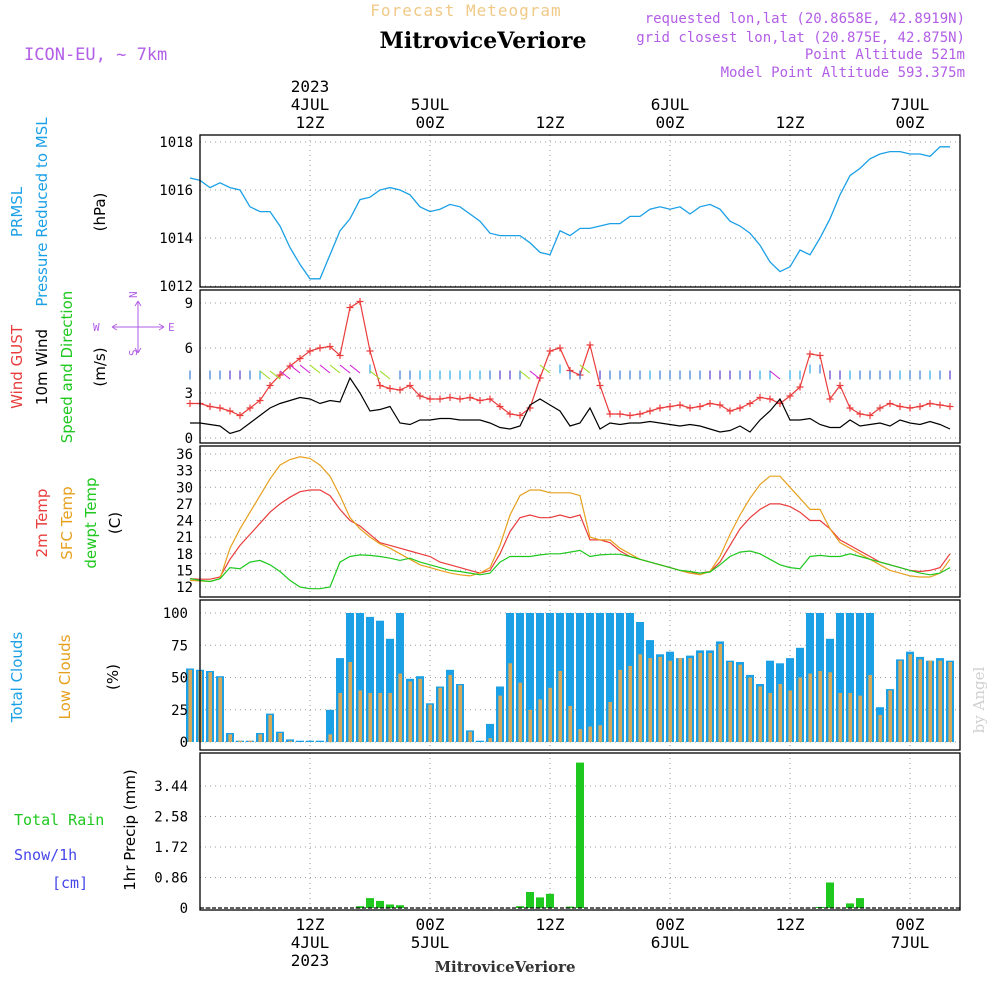 This screenshot has width=1000, height=1000. I want to click on time-label-top: 00Z, so click(670, 122).